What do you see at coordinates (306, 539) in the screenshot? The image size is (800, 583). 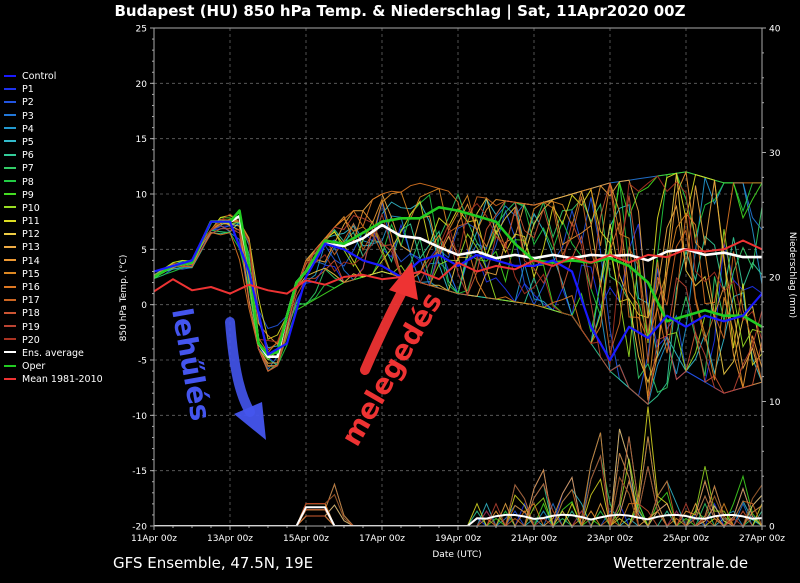 I see `x-tick-label: 15Apr 00z` at bounding box center [306, 539].